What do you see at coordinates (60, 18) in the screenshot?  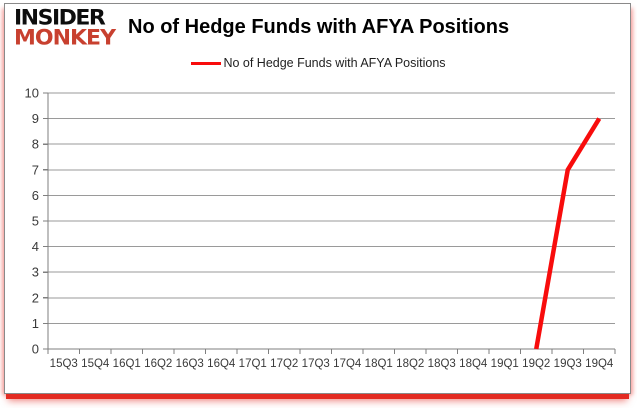 I see `logo-text-insider: INSIDER` at bounding box center [60, 18].